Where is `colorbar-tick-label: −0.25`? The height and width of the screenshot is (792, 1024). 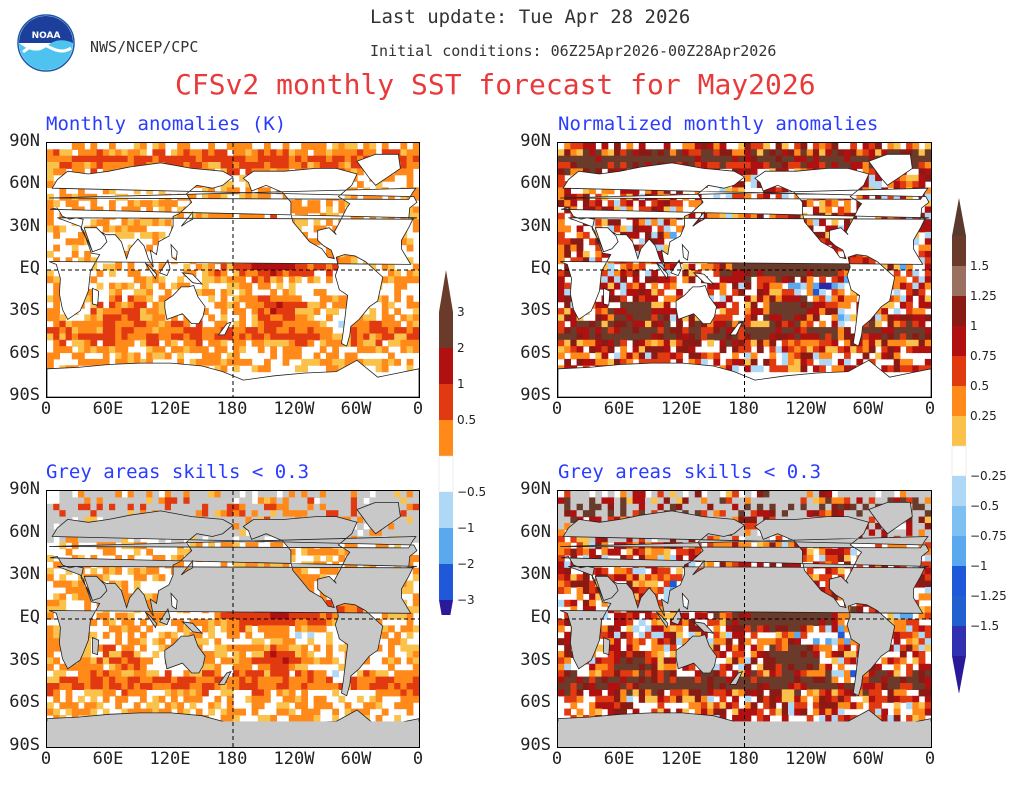
colorbar-tick-label: −0.25 is located at coordinates (988, 476).